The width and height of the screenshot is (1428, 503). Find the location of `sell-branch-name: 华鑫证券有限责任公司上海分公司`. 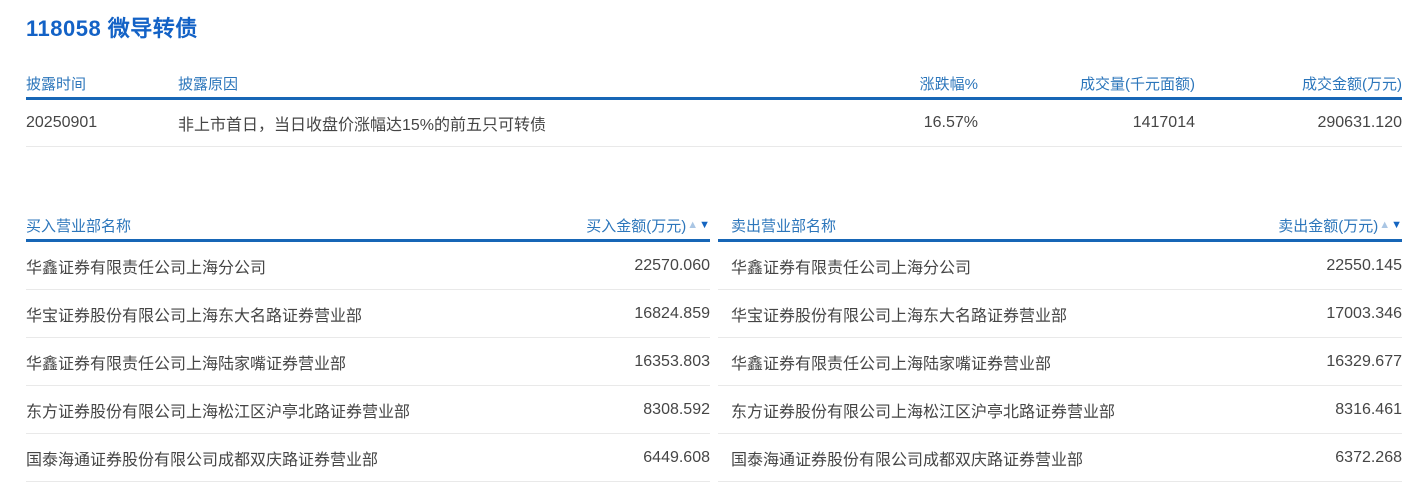

sell-branch-name: 华鑫证券有限责任公司上海分公司 is located at coordinates (851, 268).